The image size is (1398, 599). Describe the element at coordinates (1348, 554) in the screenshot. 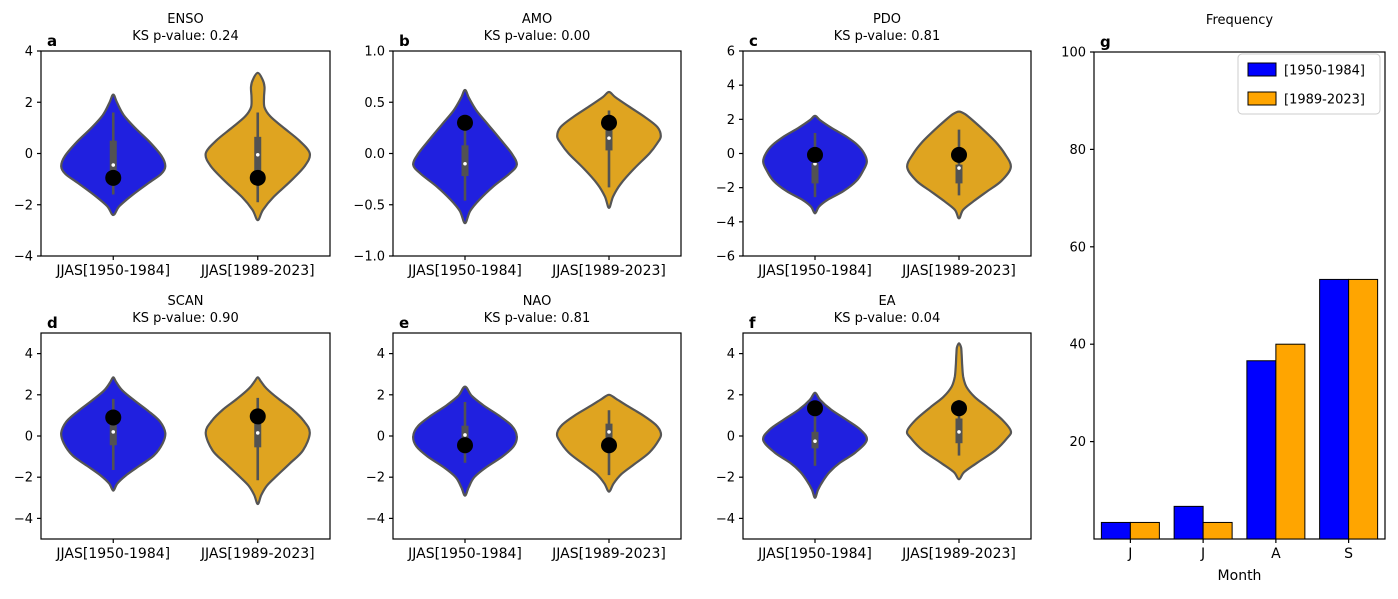

I see `x-tick-label: S` at that location.